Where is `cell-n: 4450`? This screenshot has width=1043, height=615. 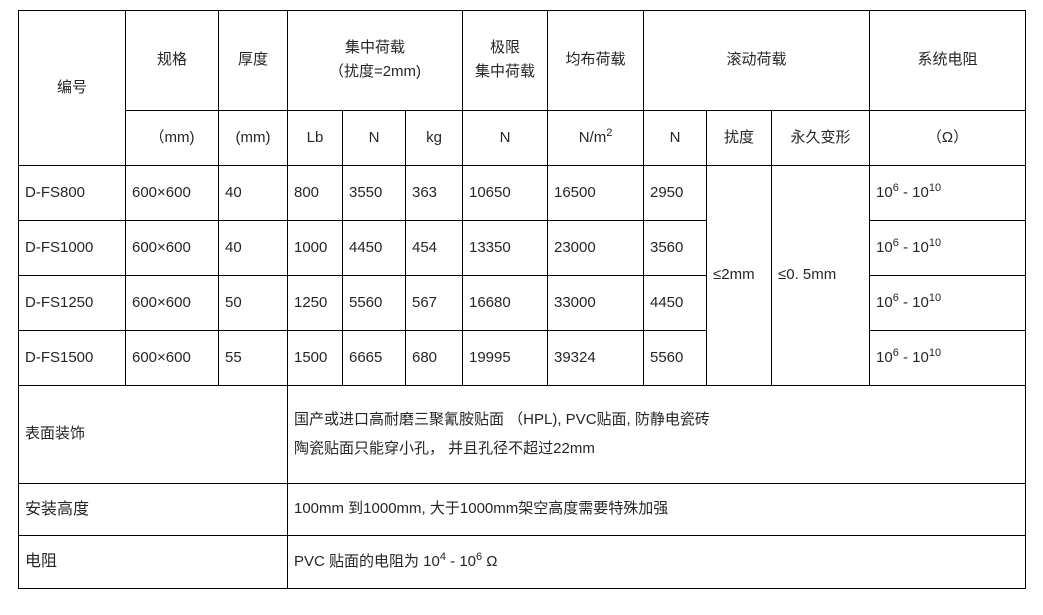 cell-n: 4450 is located at coordinates (374, 248).